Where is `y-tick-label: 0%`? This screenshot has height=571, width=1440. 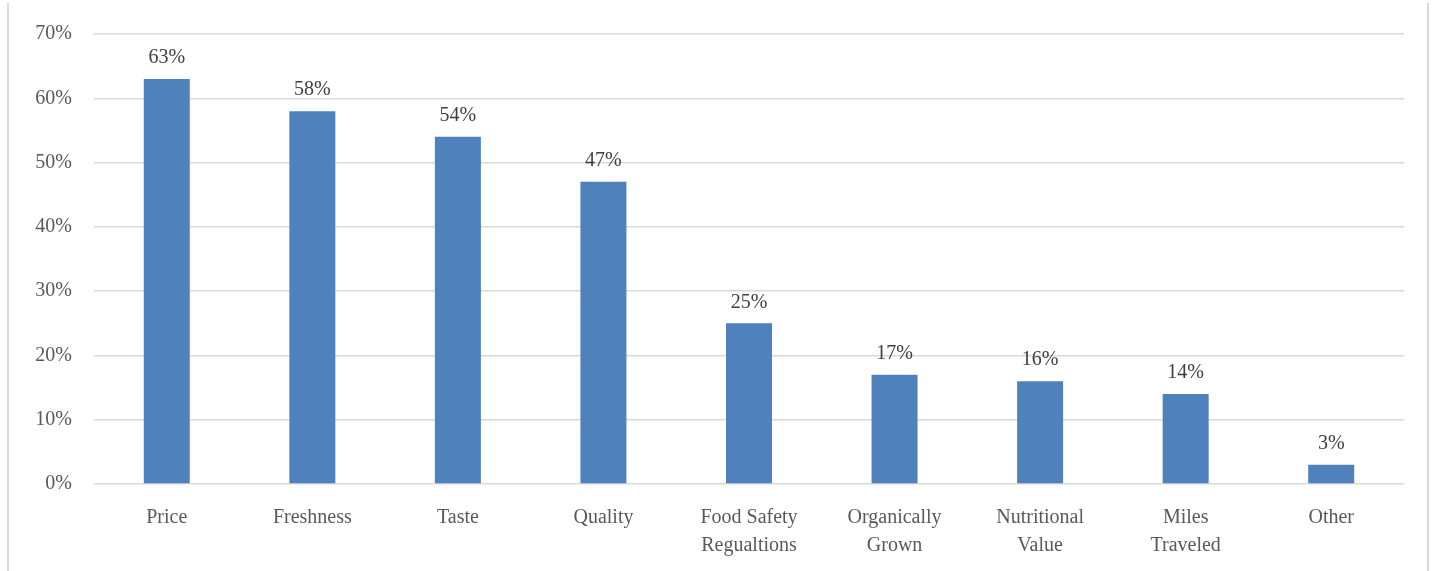 y-tick-label: 0% is located at coordinates (58, 482).